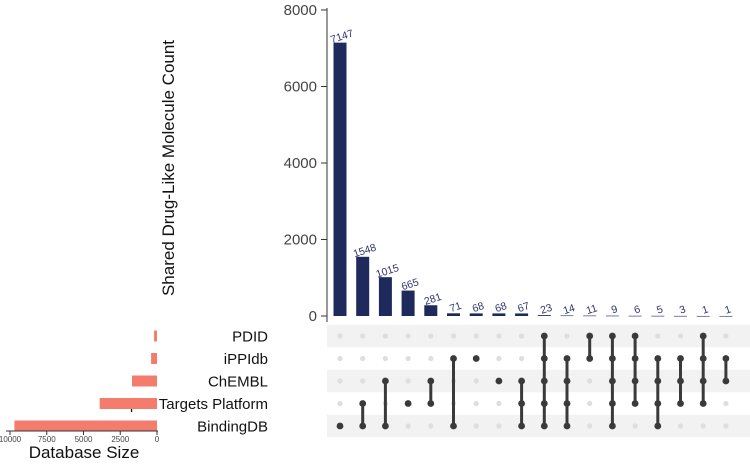 Image resolution: width=750 pixels, height=465 pixels. What do you see at coordinates (455, 307) in the screenshot?
I see `intersection-value-label: 71` at bounding box center [455, 307].